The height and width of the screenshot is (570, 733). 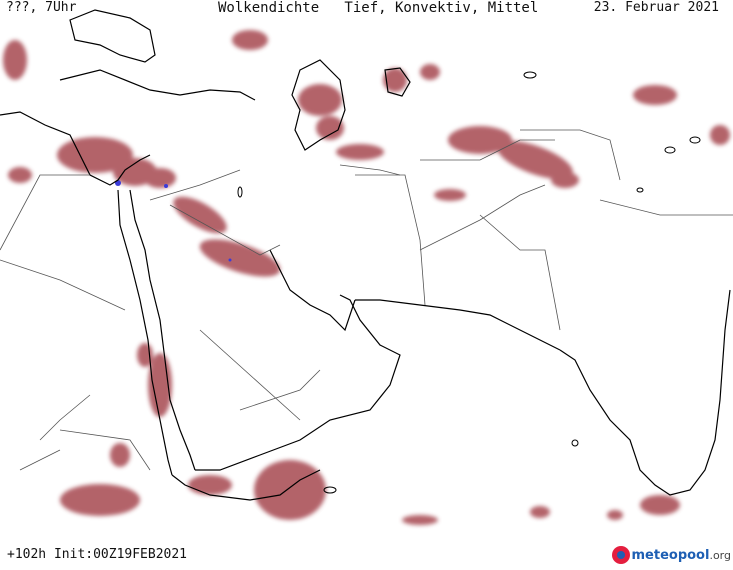 What do you see at coordinates (620, 555) in the screenshot?
I see `meteopool-logo-icon` at bounding box center [620, 555].